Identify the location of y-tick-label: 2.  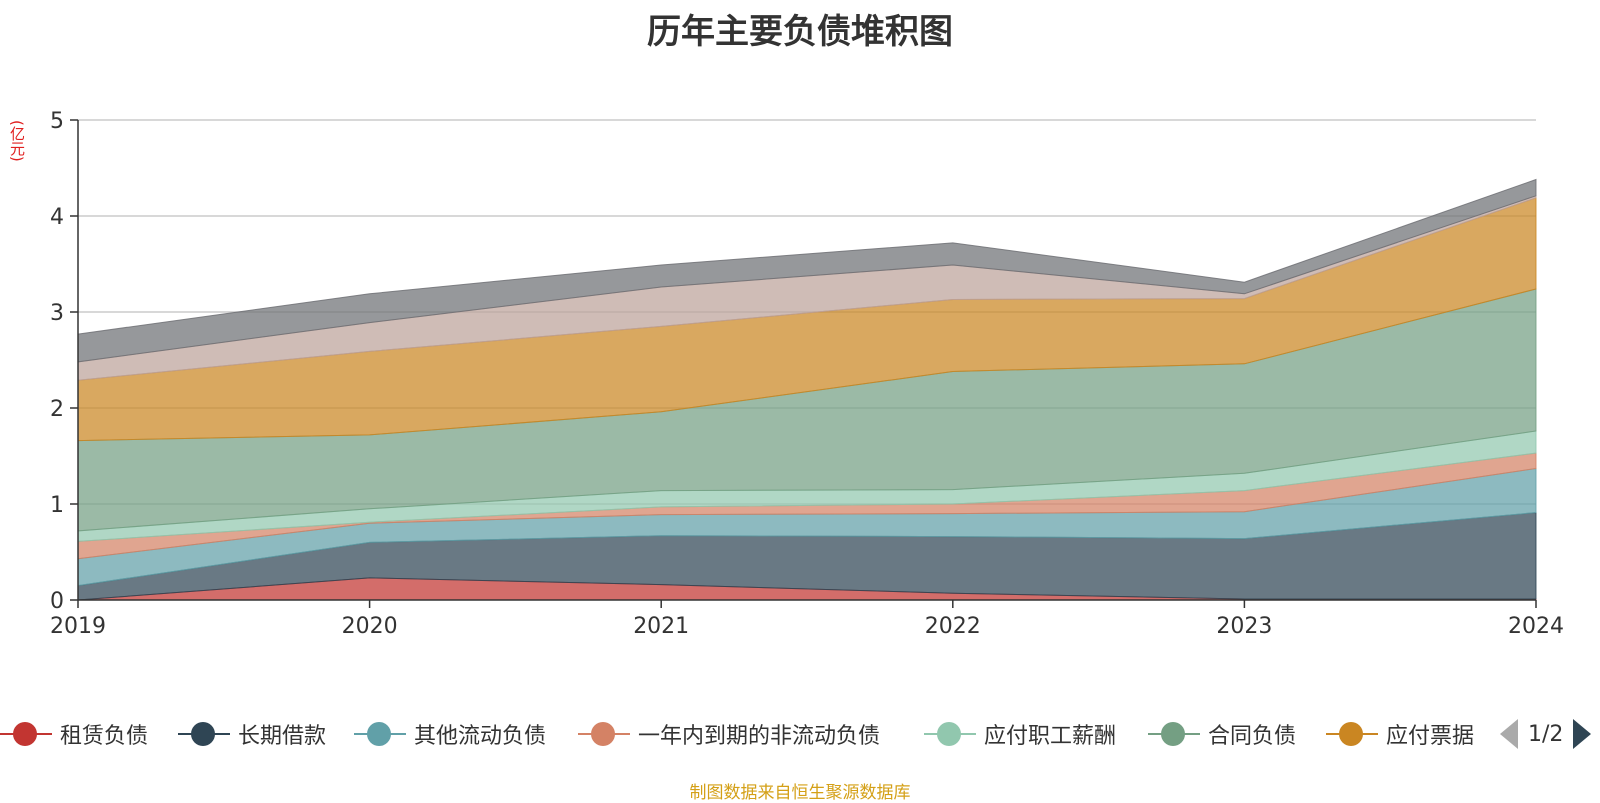
(57, 409).